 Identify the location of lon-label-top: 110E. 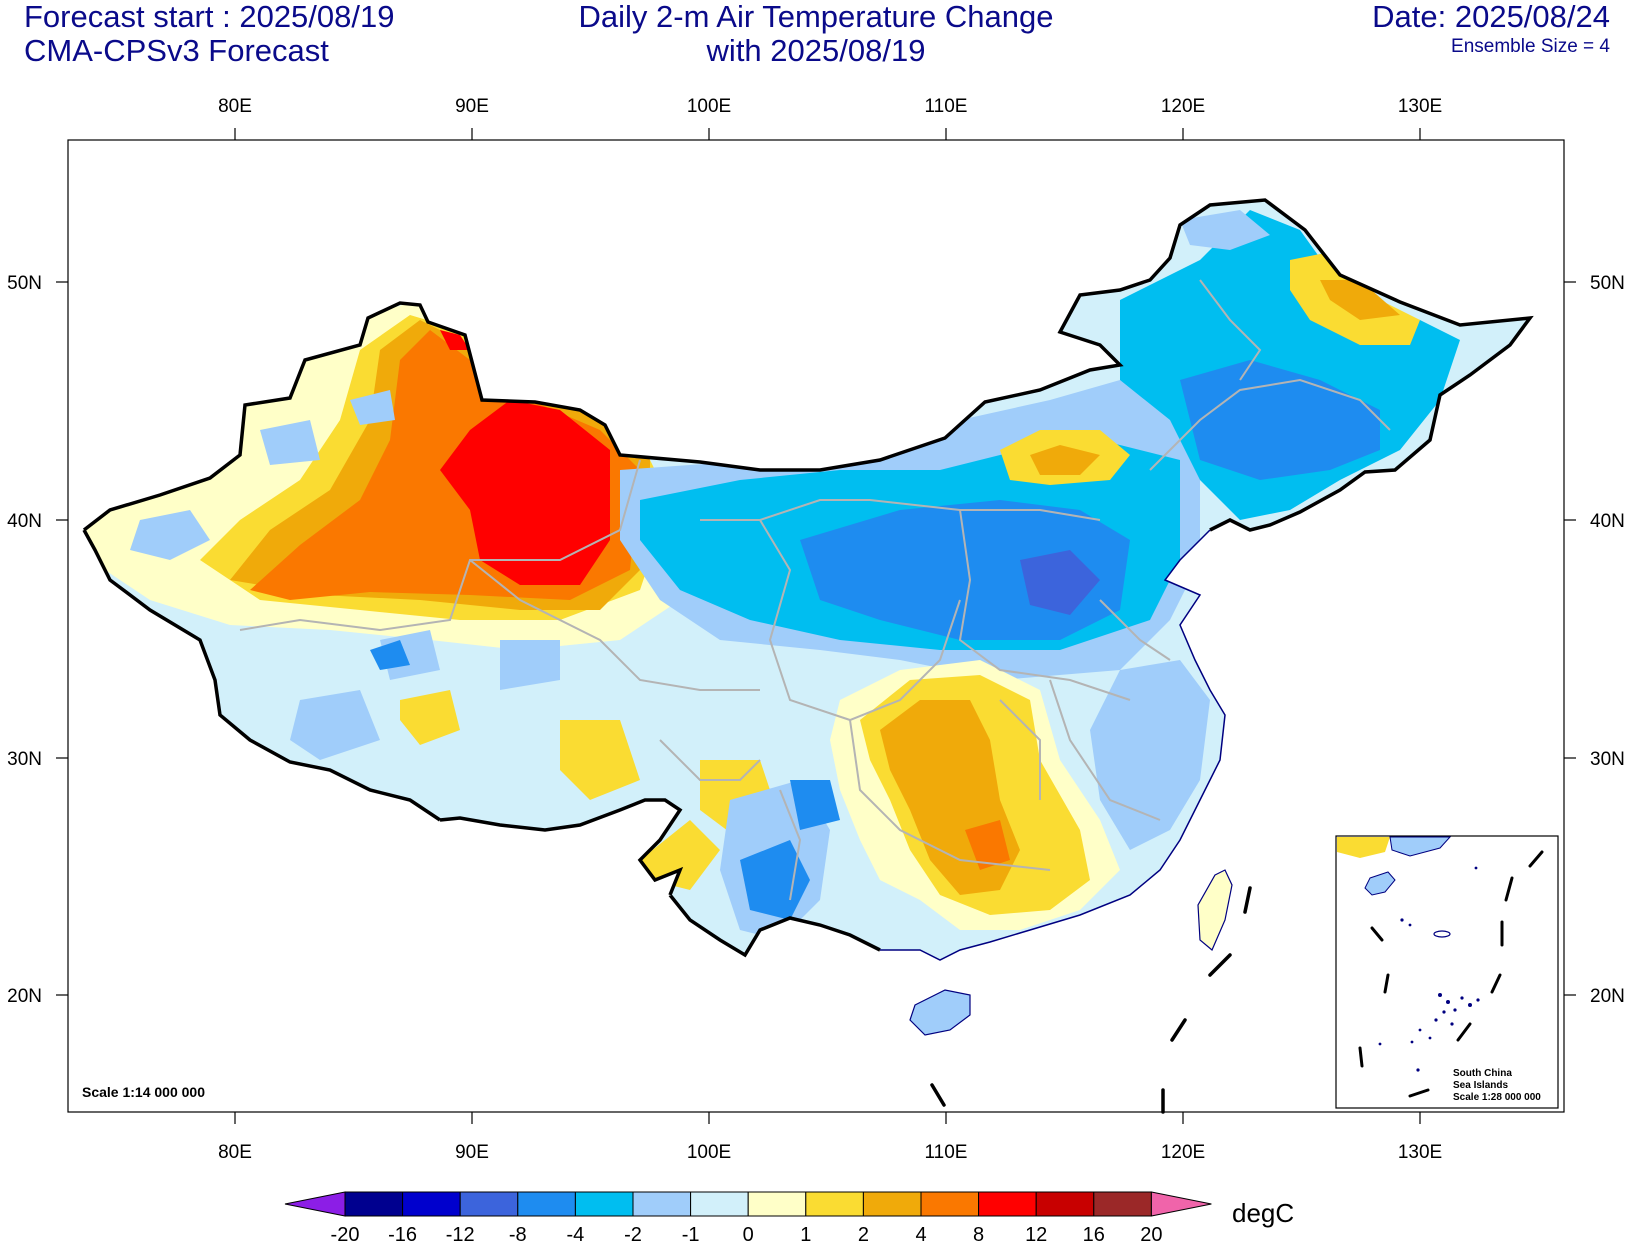
(946, 106).